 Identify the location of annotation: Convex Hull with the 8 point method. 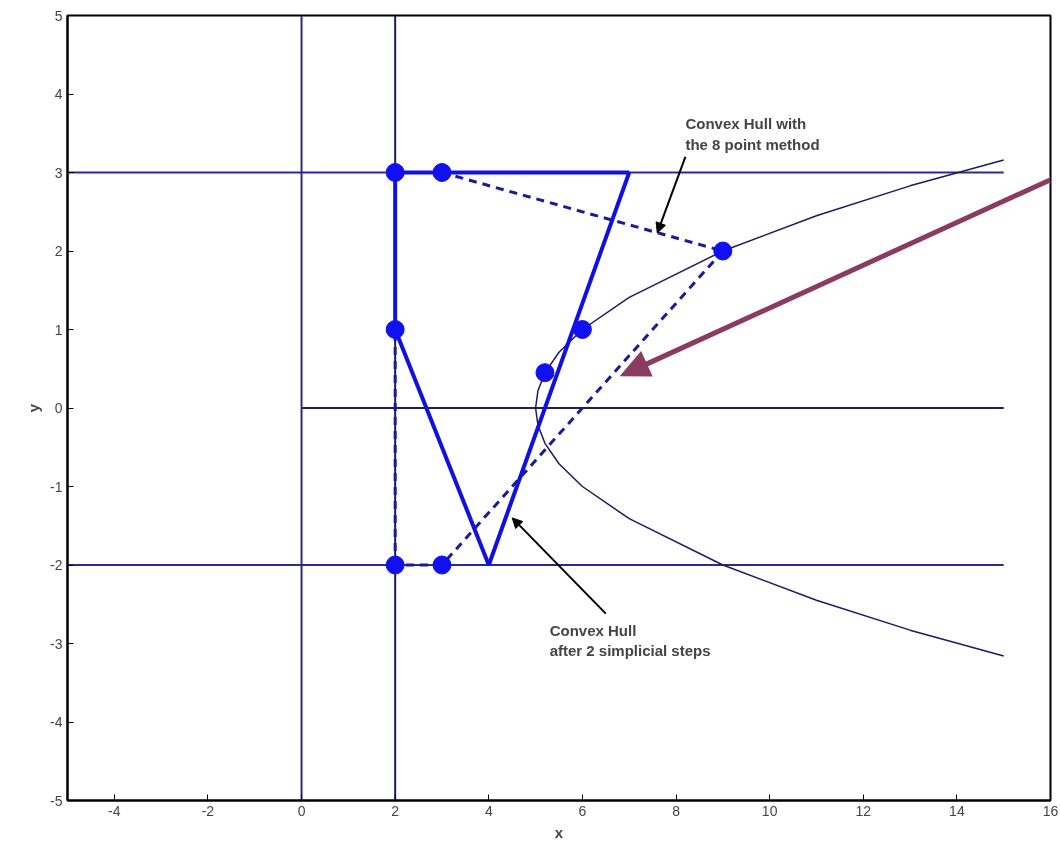
(752, 134).